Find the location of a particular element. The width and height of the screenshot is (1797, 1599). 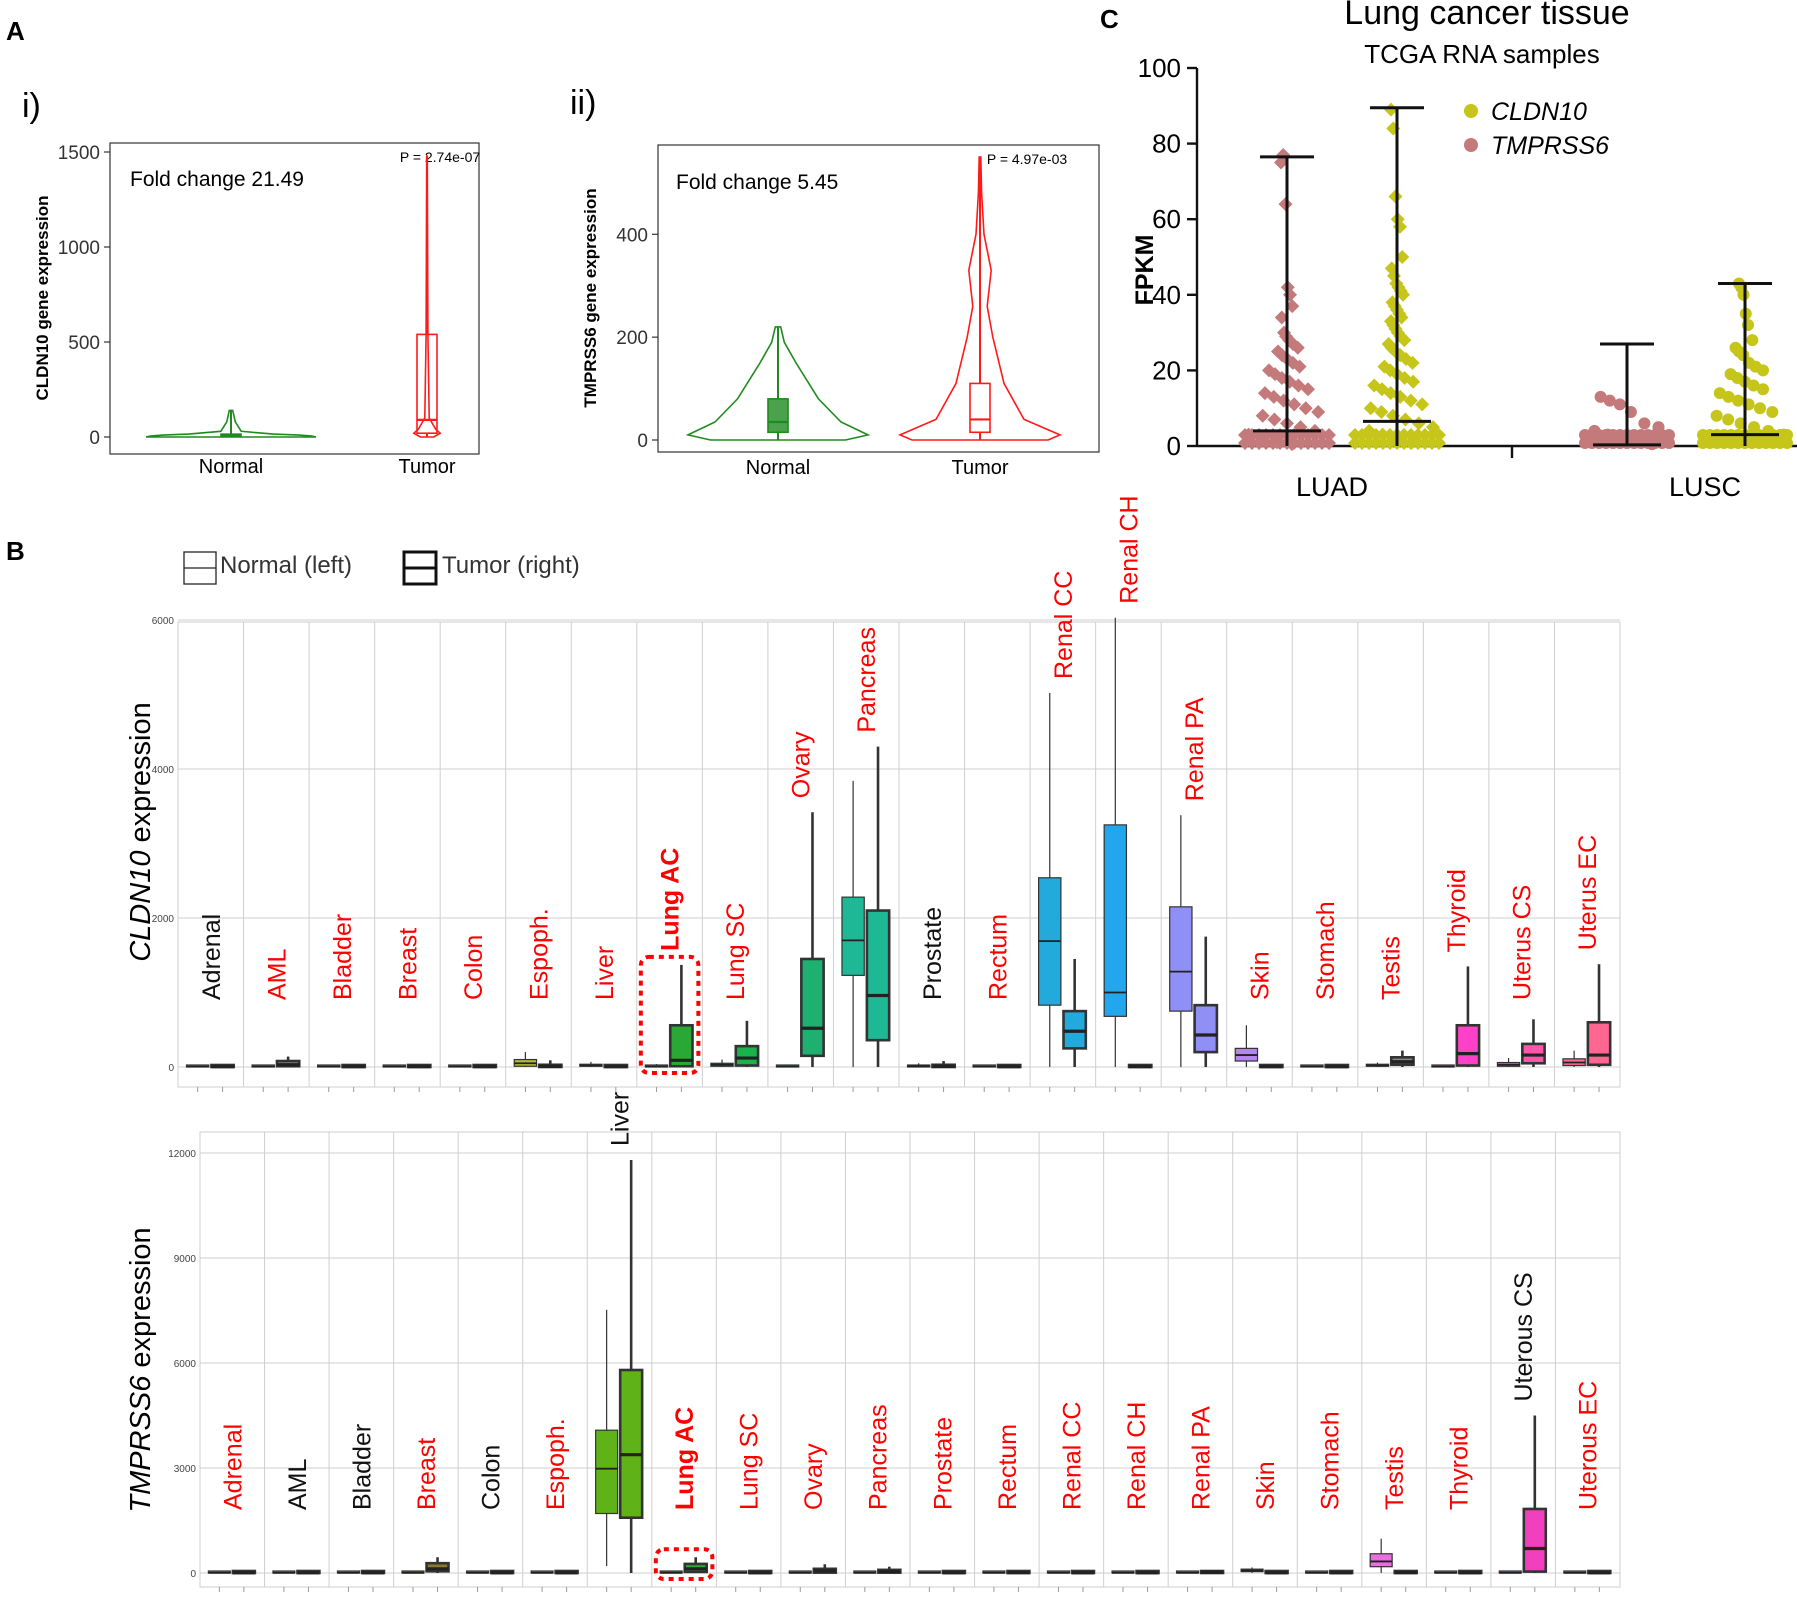

y-axis-label-suffix: expression is located at coordinates (141, 776).